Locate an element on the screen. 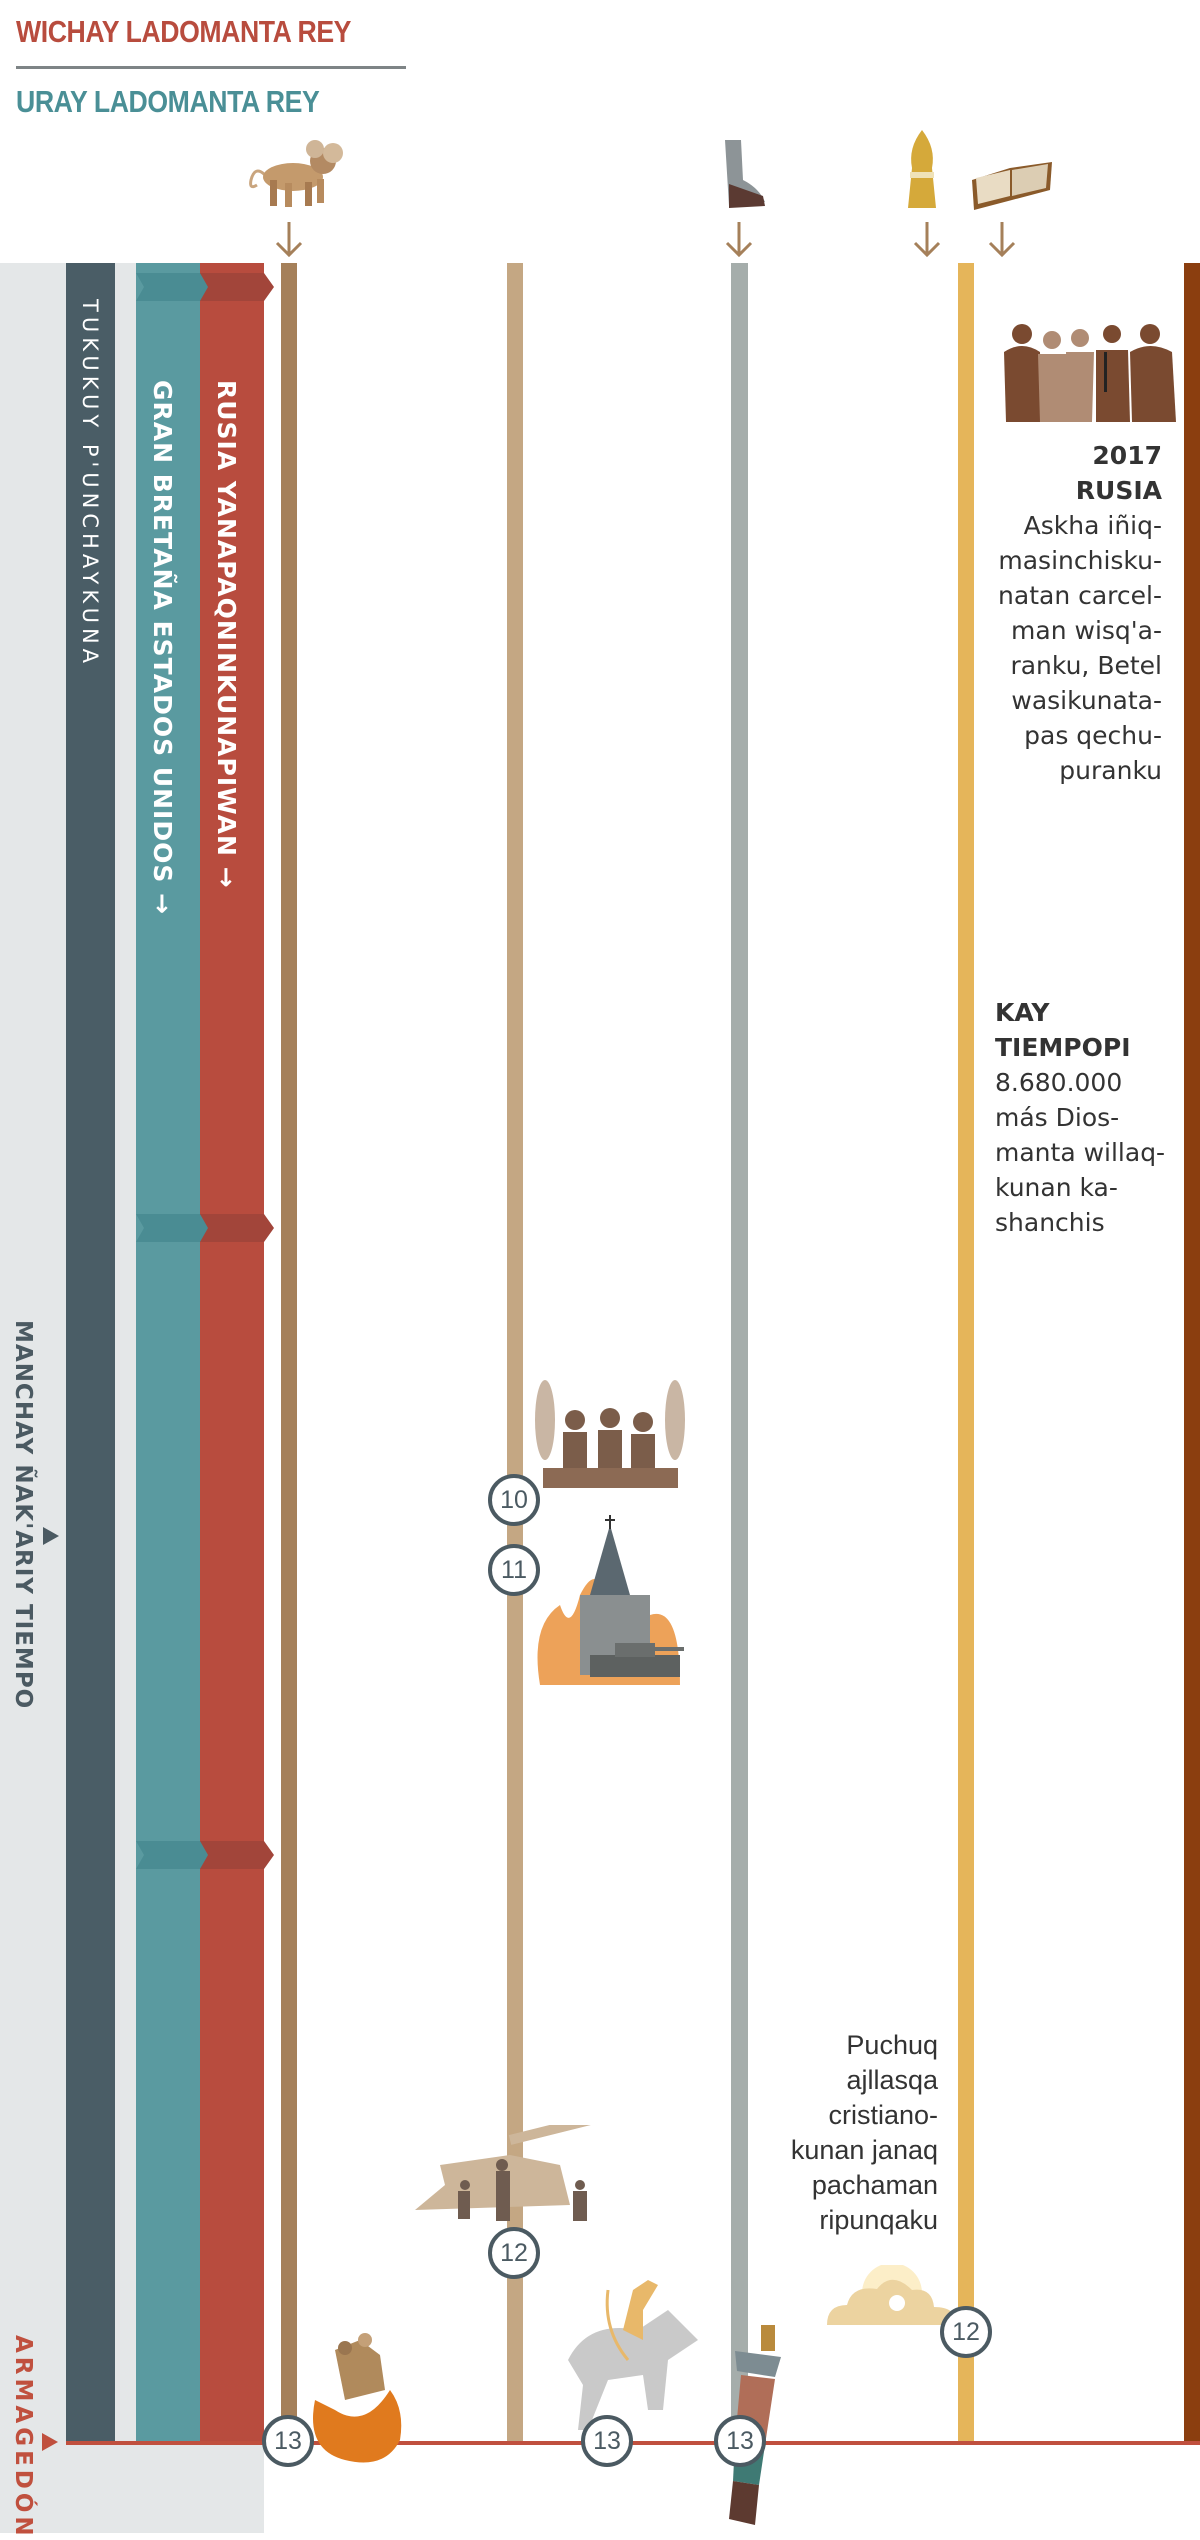  event-line: ajllasqa is located at coordinates (892, 2080).